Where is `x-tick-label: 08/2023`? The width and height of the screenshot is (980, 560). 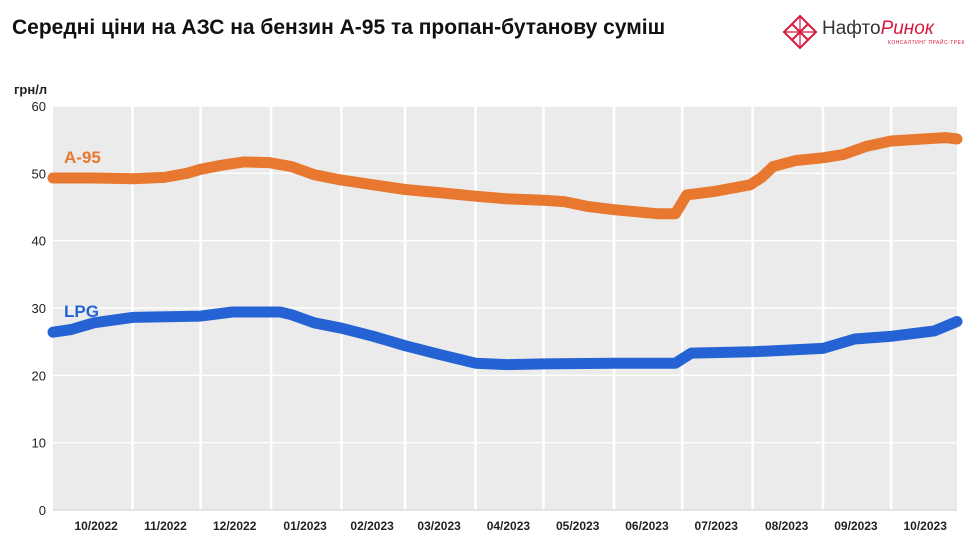
x-tick-label: 08/2023 is located at coordinates (787, 526).